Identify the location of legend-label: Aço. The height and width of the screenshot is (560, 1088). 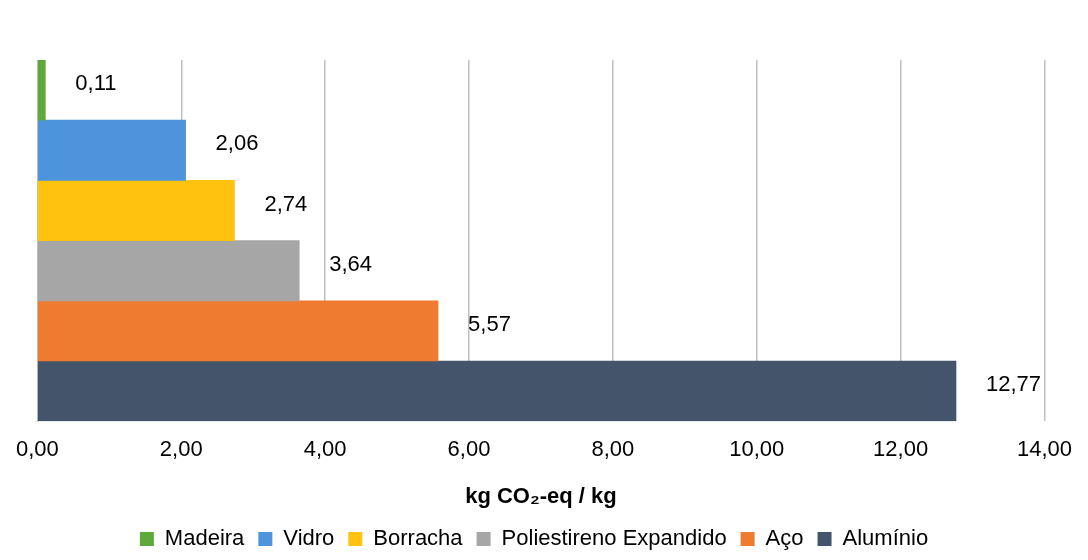
(784, 538).